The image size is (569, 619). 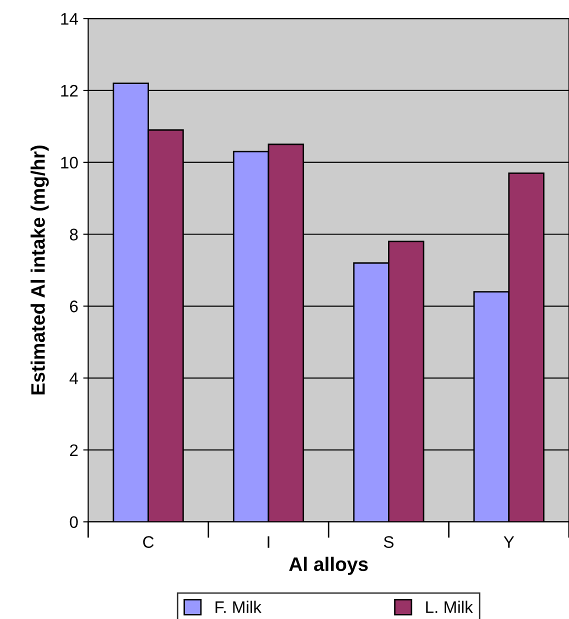 I want to click on legend-label: L. Milk, so click(x=449, y=606).